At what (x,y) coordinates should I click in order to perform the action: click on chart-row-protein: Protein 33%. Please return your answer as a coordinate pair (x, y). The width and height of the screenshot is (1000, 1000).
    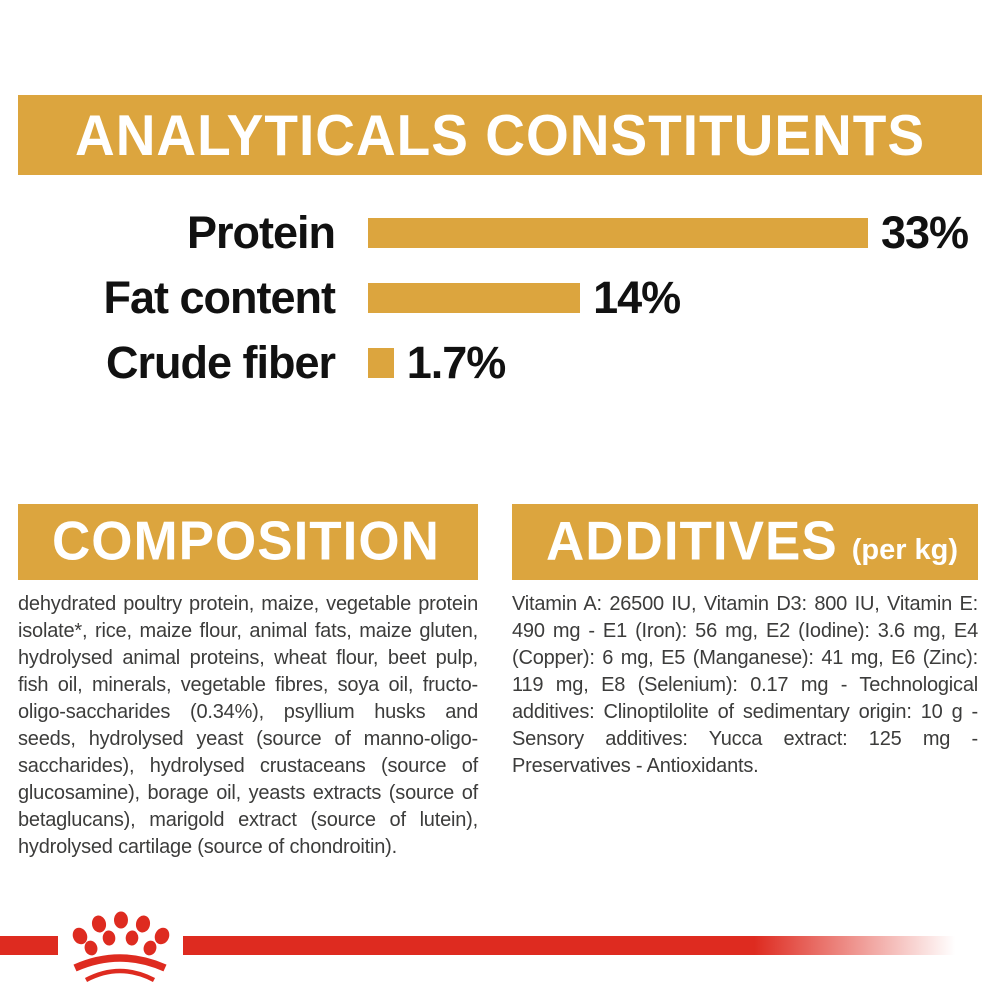
    Looking at the image, I should click on (500, 233).